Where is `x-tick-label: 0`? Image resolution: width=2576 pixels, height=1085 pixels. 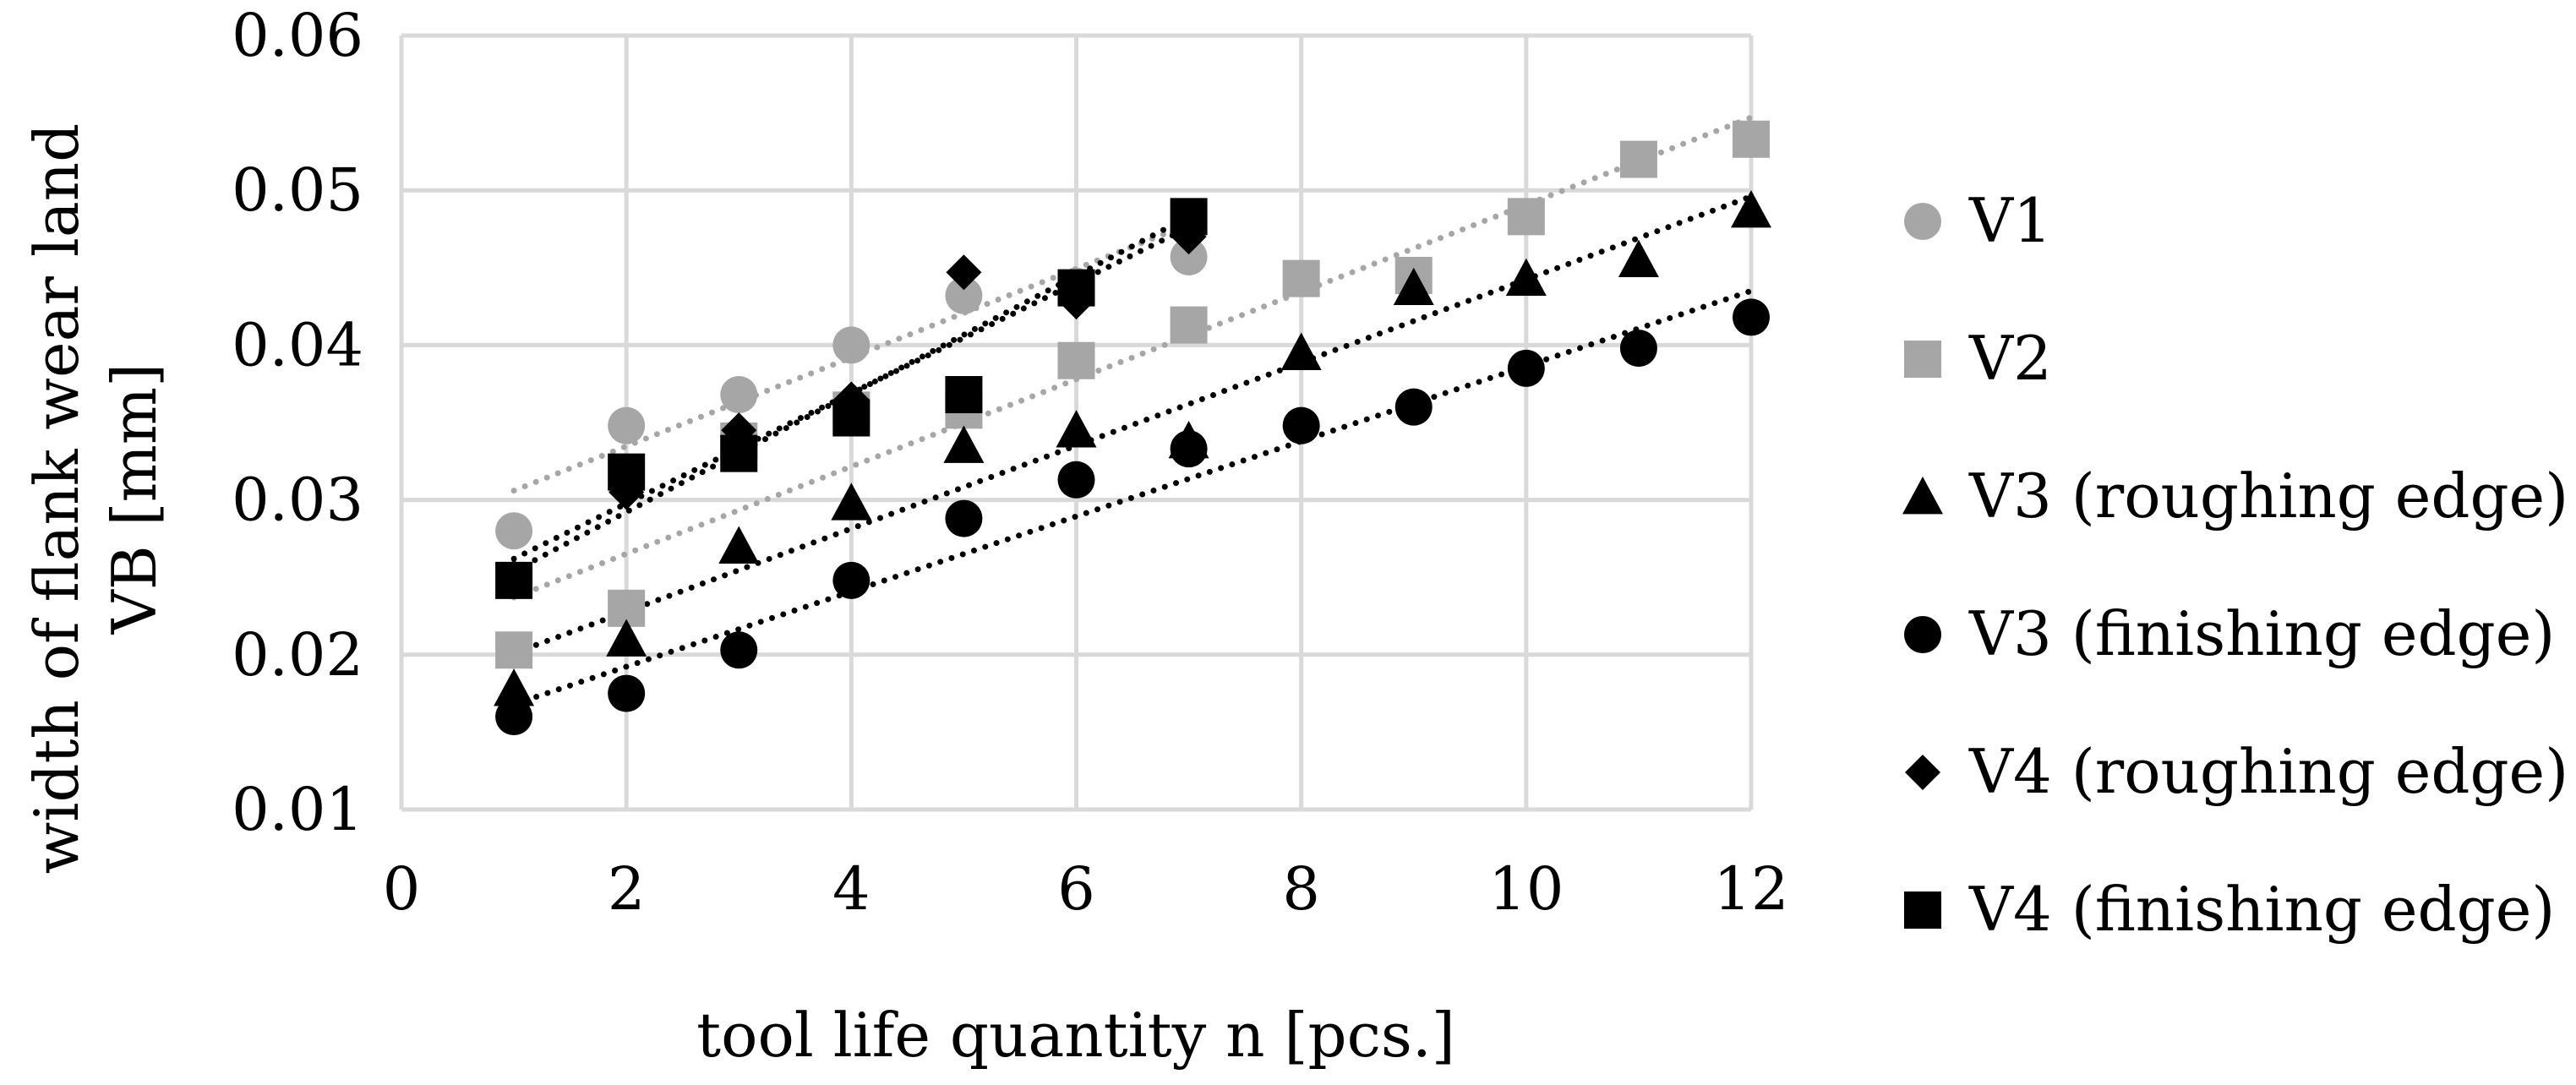
x-tick-label: 0 is located at coordinates (402, 889).